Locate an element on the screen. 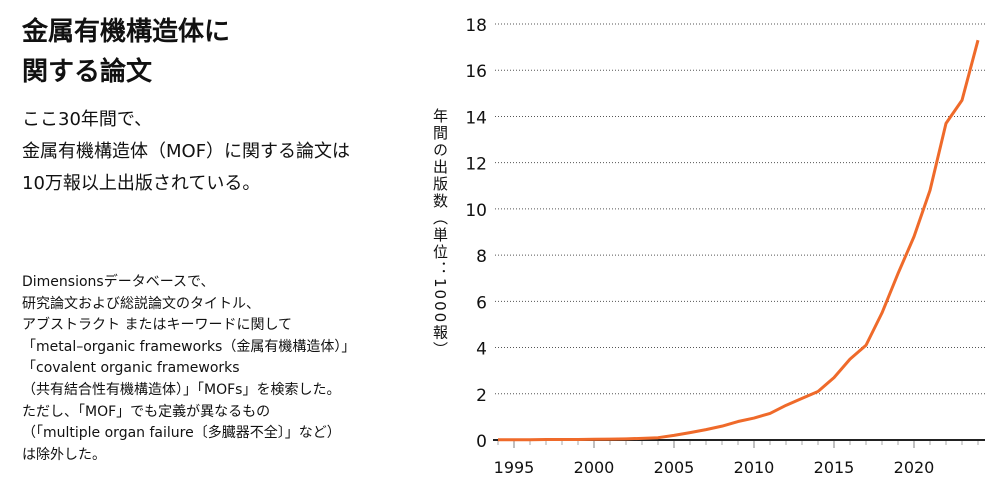 This screenshot has height=493, width=1000. y-tick-label: 0 is located at coordinates (481, 442).